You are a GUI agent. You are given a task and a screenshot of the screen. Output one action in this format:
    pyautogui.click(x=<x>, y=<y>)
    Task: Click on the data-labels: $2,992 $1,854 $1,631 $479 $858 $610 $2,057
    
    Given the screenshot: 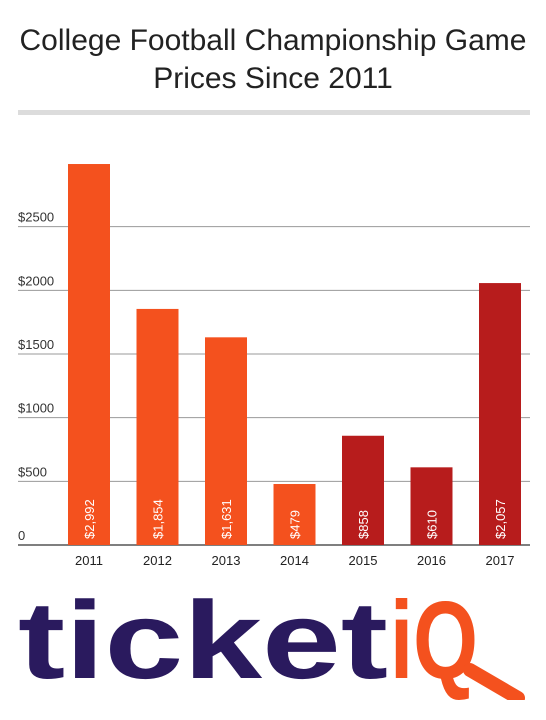 What is the action you would take?
    pyautogui.click(x=295, y=519)
    